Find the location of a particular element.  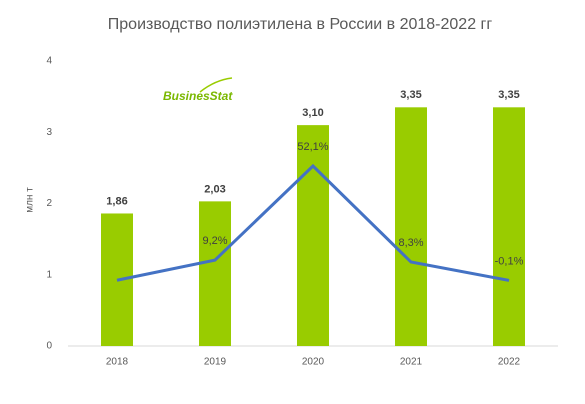

data-label: 1,86 is located at coordinates (116, 201).